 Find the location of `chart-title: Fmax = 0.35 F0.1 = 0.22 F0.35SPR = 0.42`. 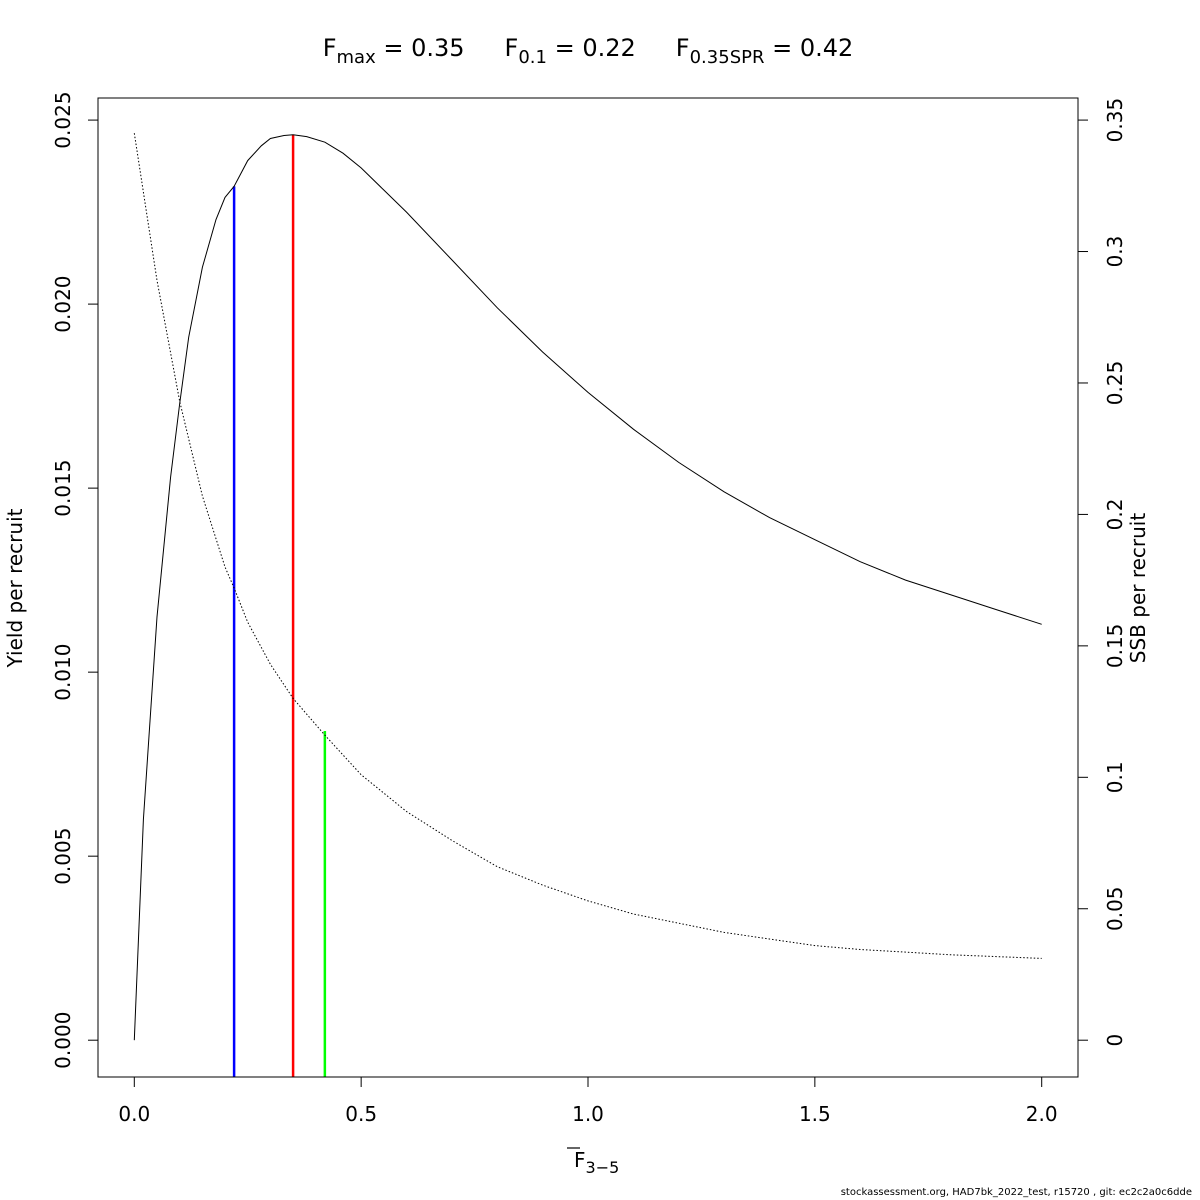

chart-title: Fmax = 0.35 F0.1 = 0.22 F0.35SPR = 0.42 is located at coordinates (588, 51).